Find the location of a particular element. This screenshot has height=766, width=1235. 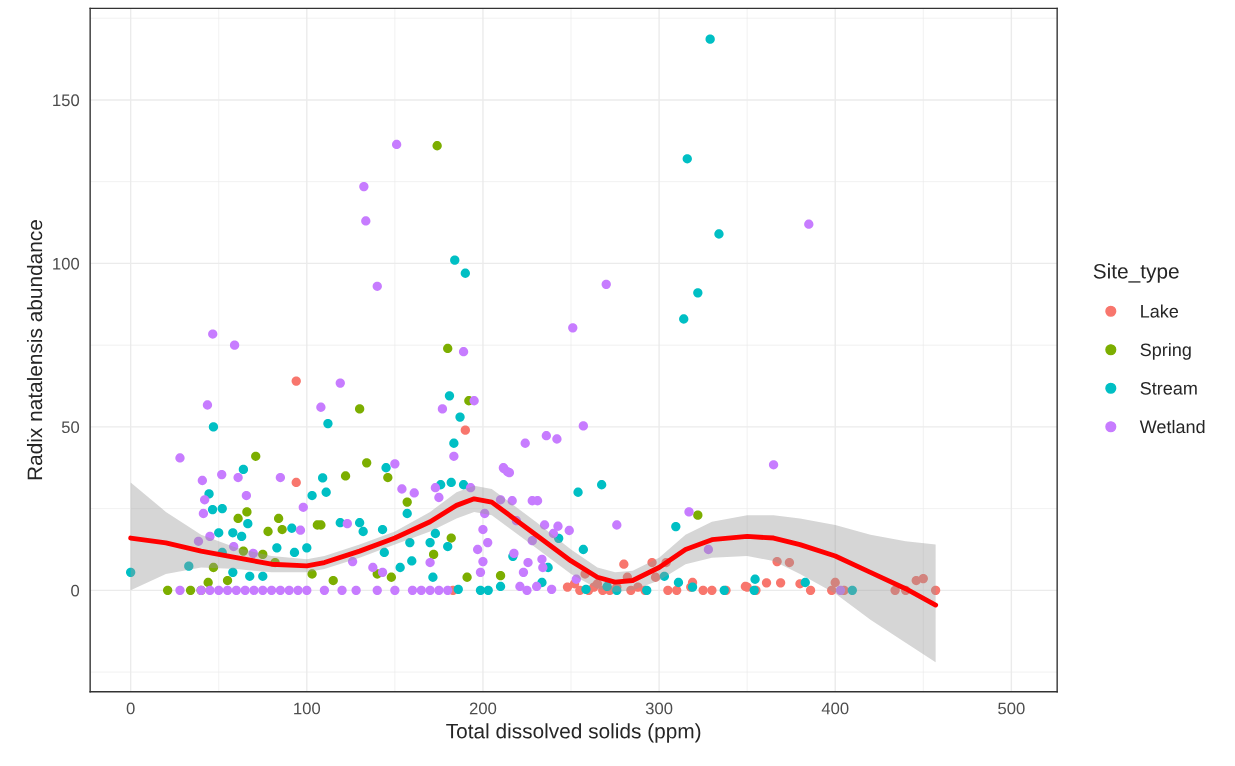

line-series is located at coordinates (533, 552).